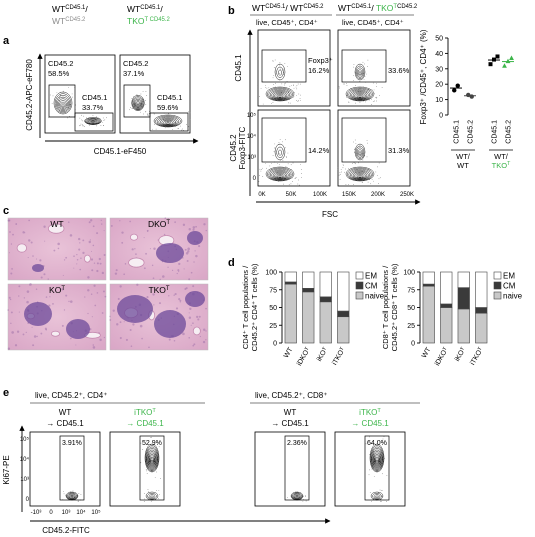  Describe the element at coordinates (371, 286) in the screenshot. I see `label: CM` at that location.